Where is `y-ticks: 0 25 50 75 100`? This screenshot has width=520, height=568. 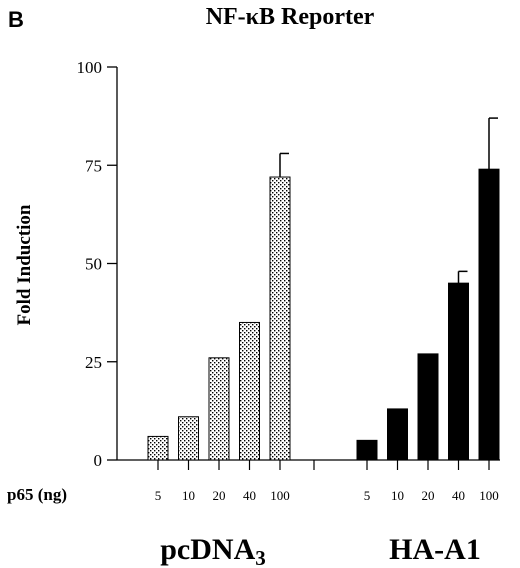 y-ticks: 0 25 50 75 100 is located at coordinates (97, 264).